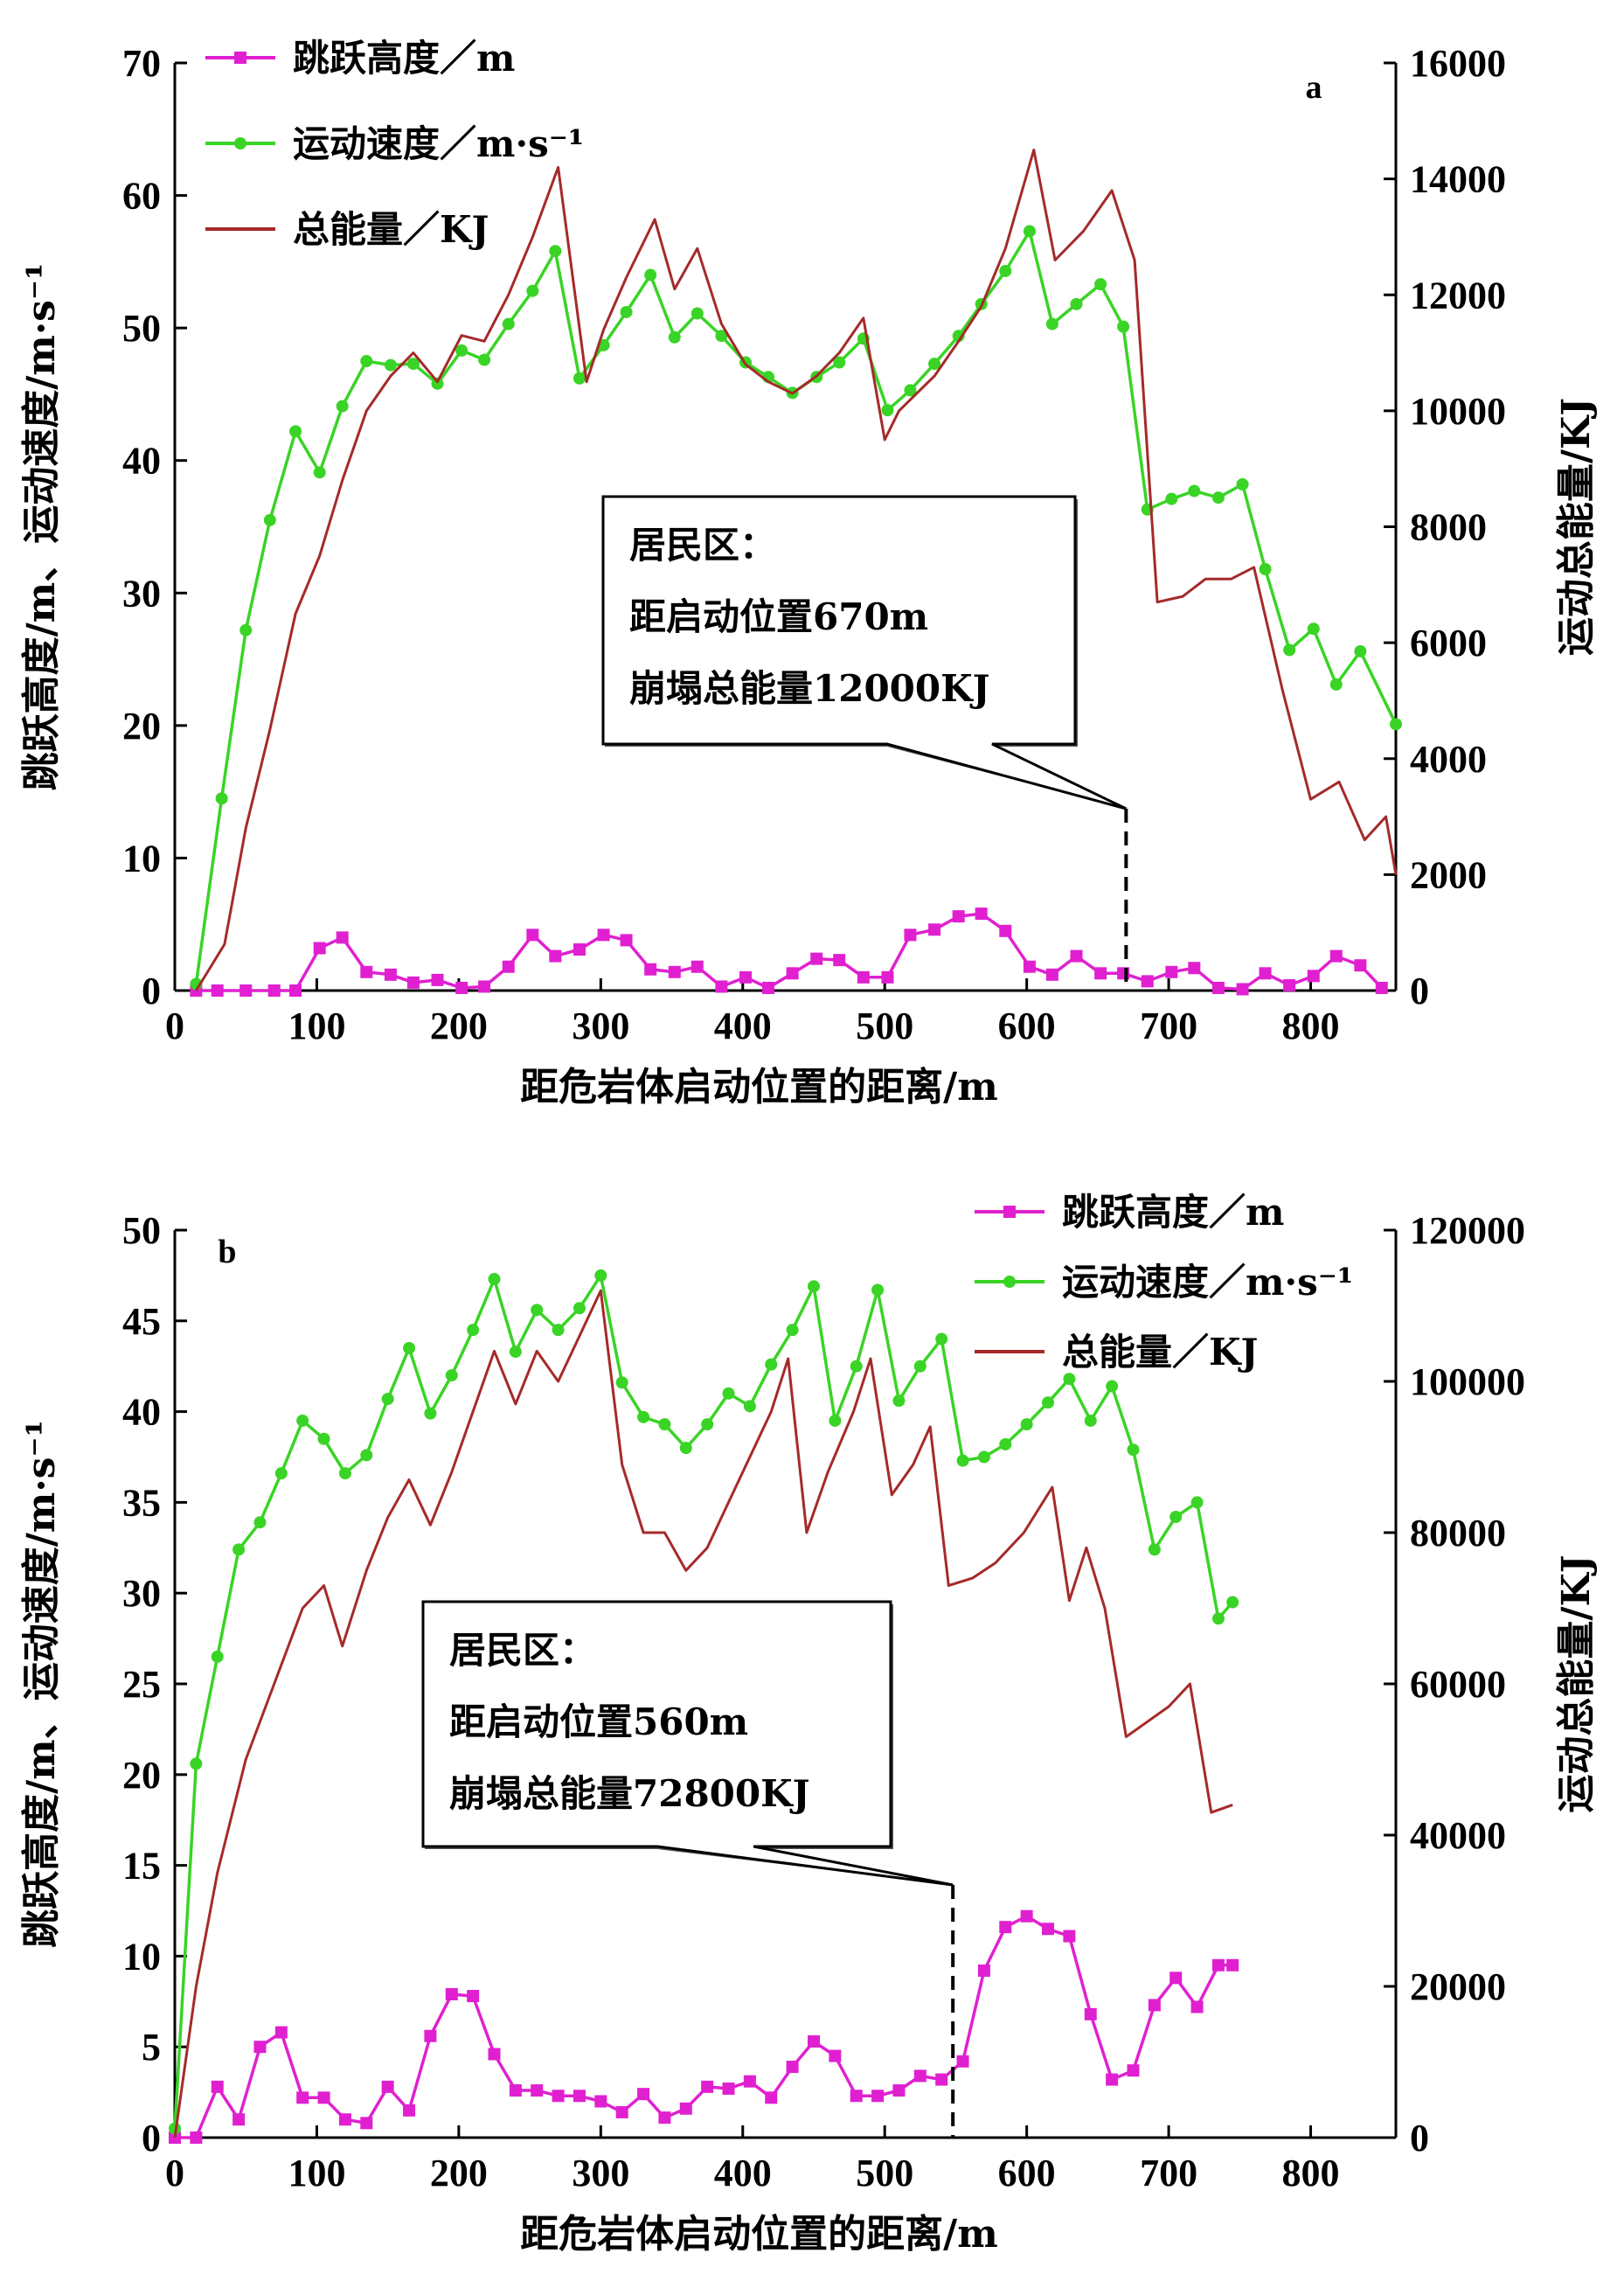  What do you see at coordinates (1419, 991) in the screenshot?
I see `y-right-tick-label: 0` at bounding box center [1419, 991].